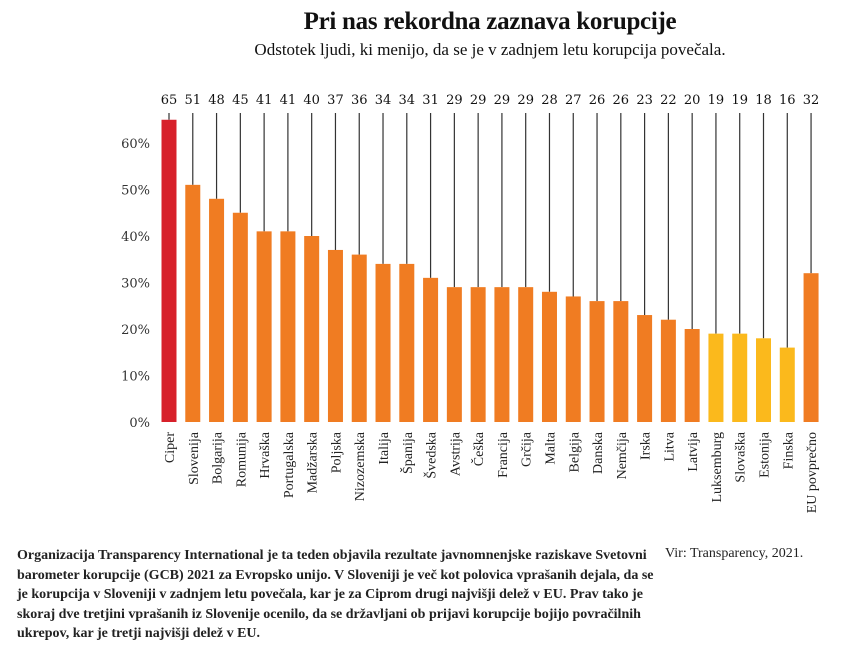 The height and width of the screenshot is (652, 860). Describe the element at coordinates (264, 326) in the screenshot. I see `bar-hrvaška` at that location.